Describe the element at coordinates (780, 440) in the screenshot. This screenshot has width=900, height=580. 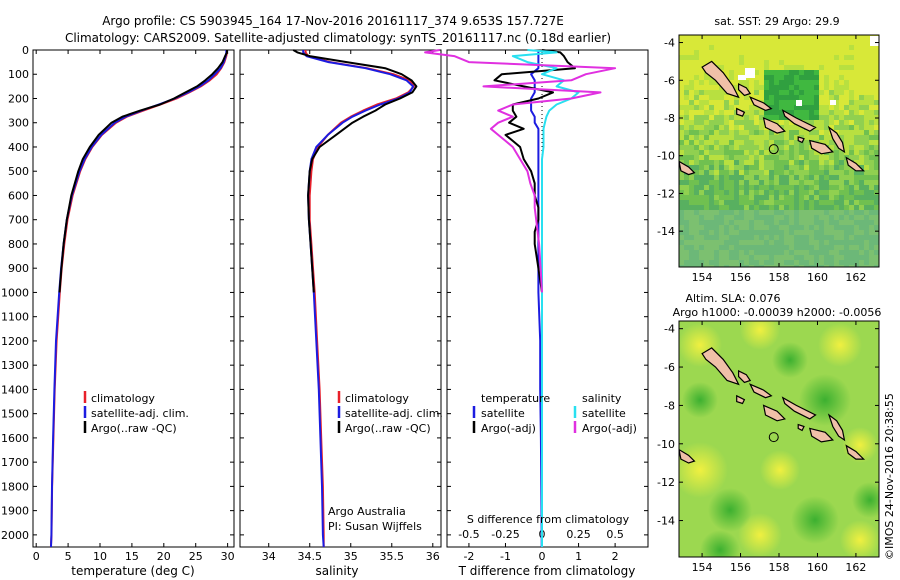
I see `sla-map` at that location.